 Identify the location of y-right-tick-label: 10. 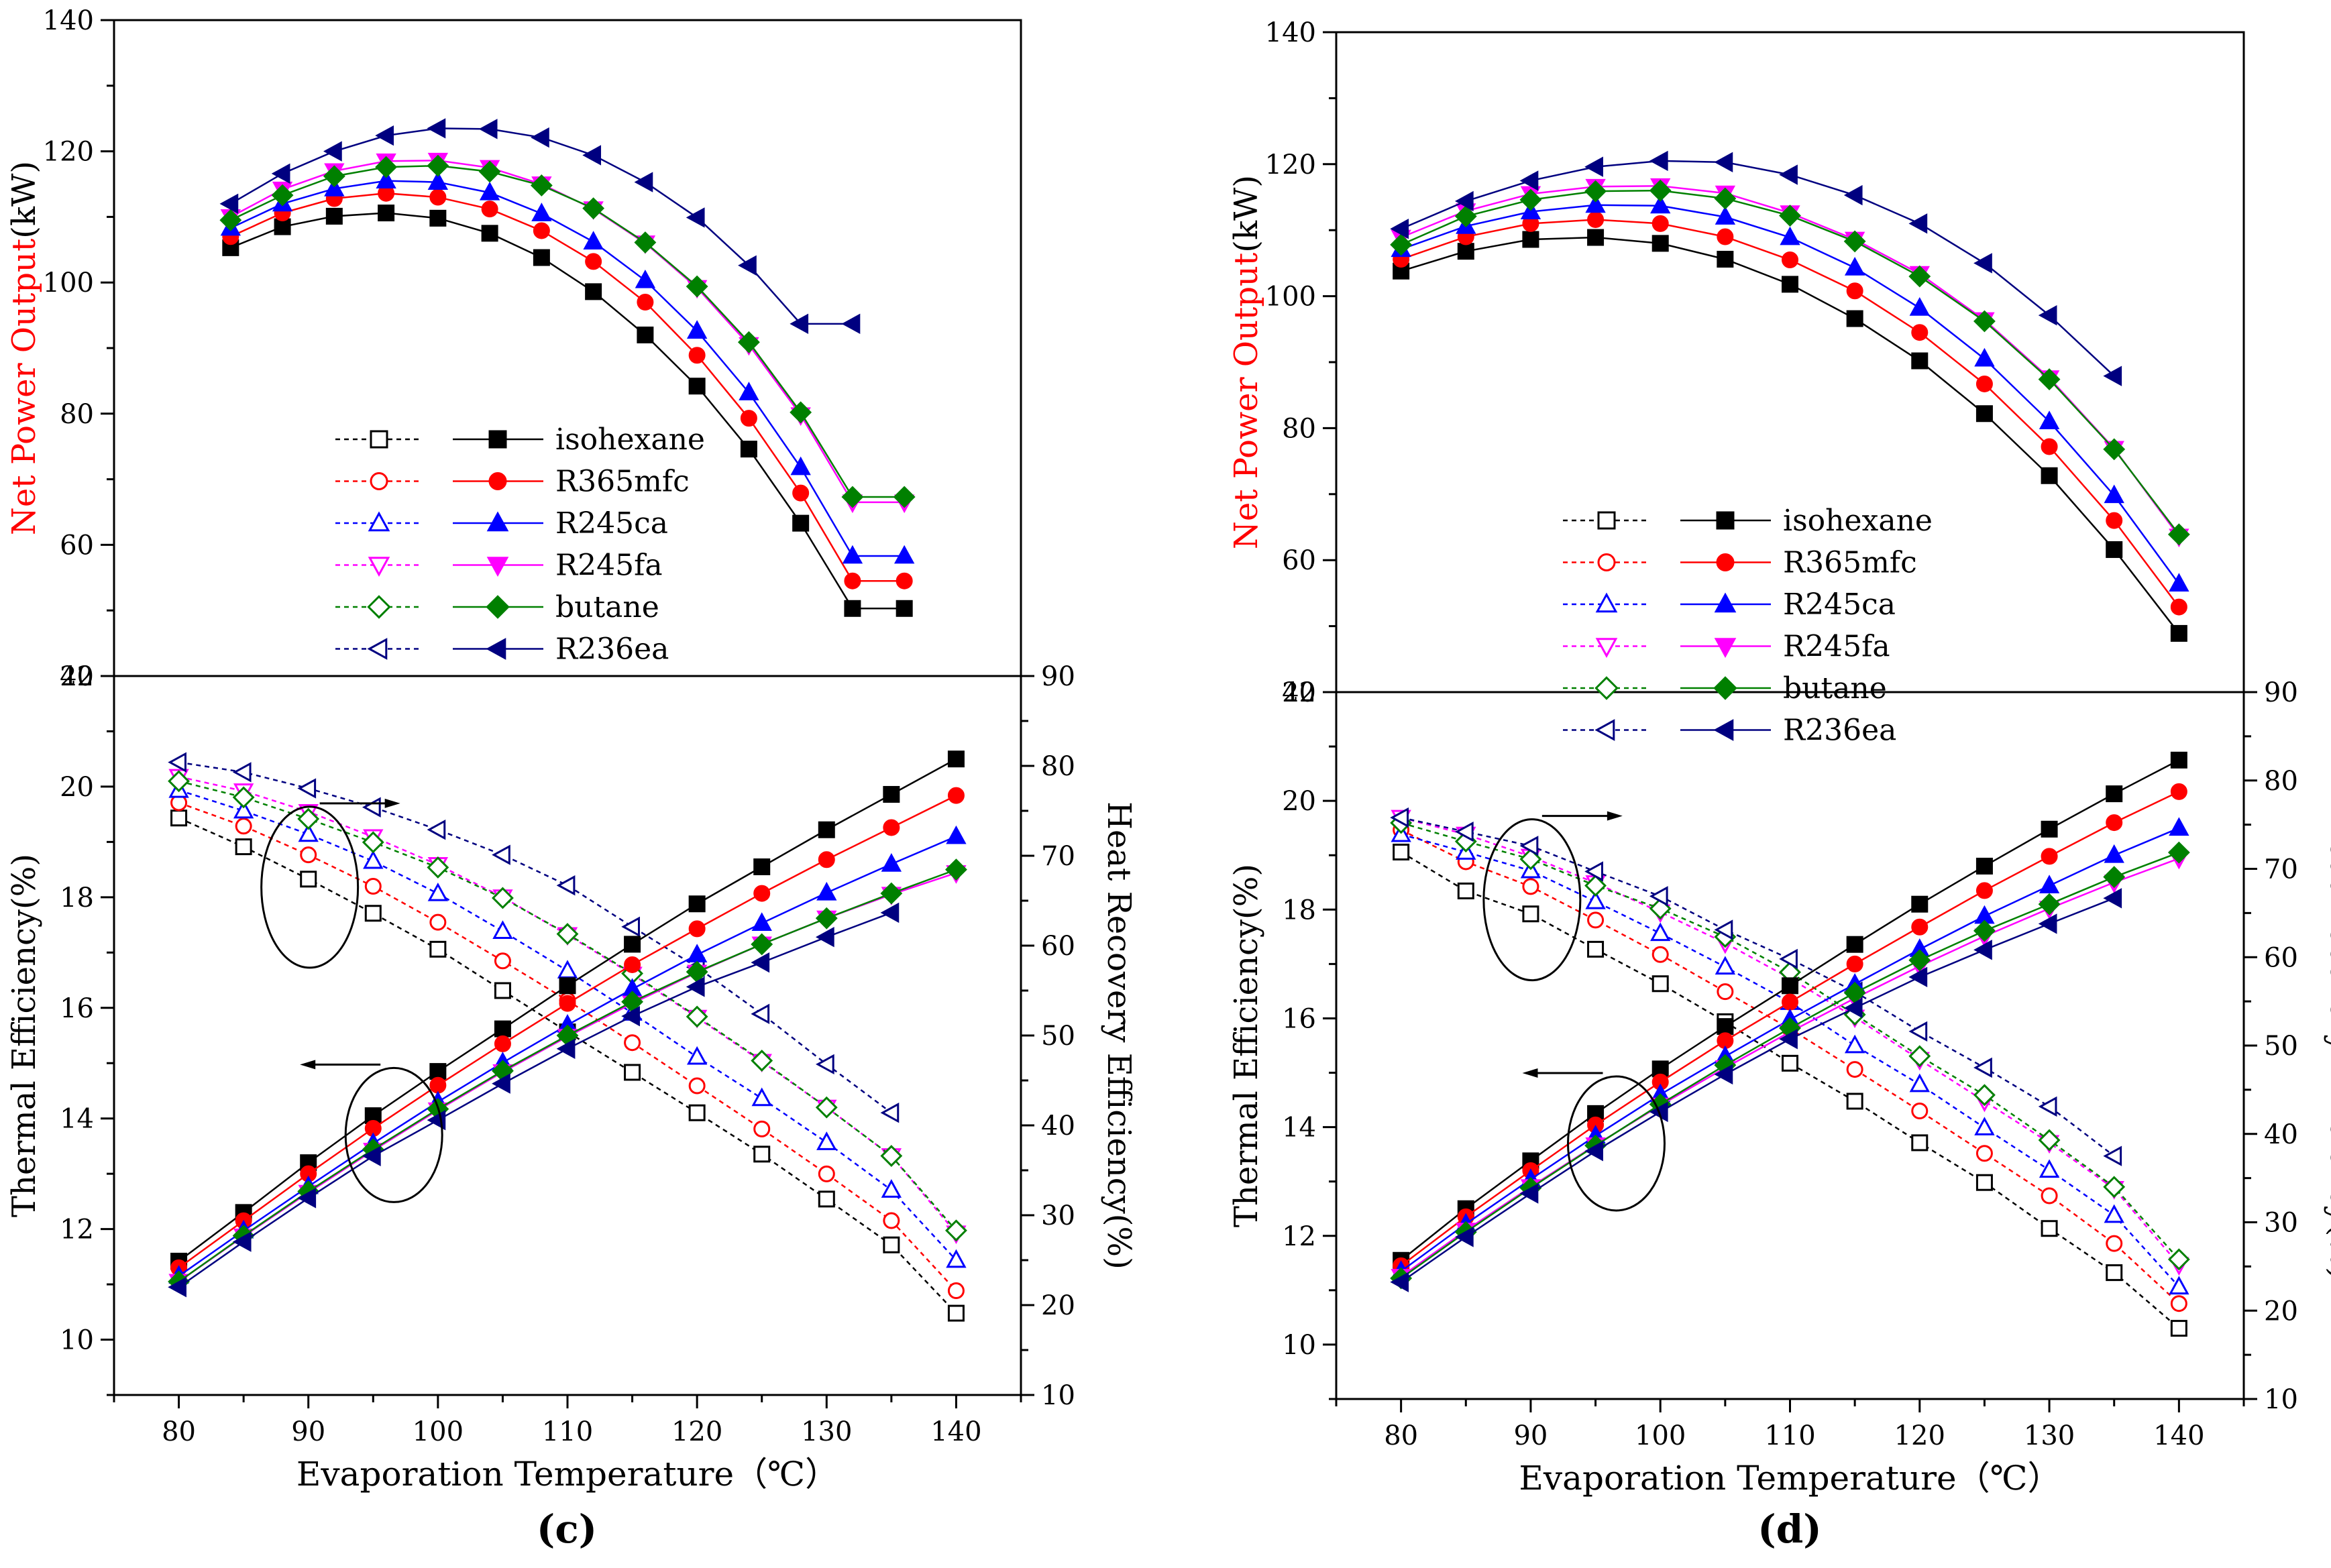
(1058, 1395).